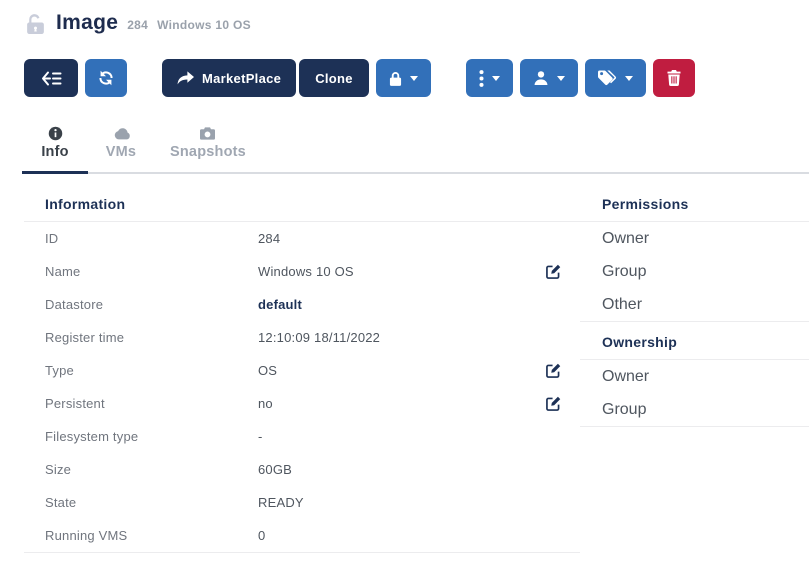 The height and width of the screenshot is (565, 809). Describe the element at coordinates (563, 271) in the screenshot. I see `edit-name-button` at that location.